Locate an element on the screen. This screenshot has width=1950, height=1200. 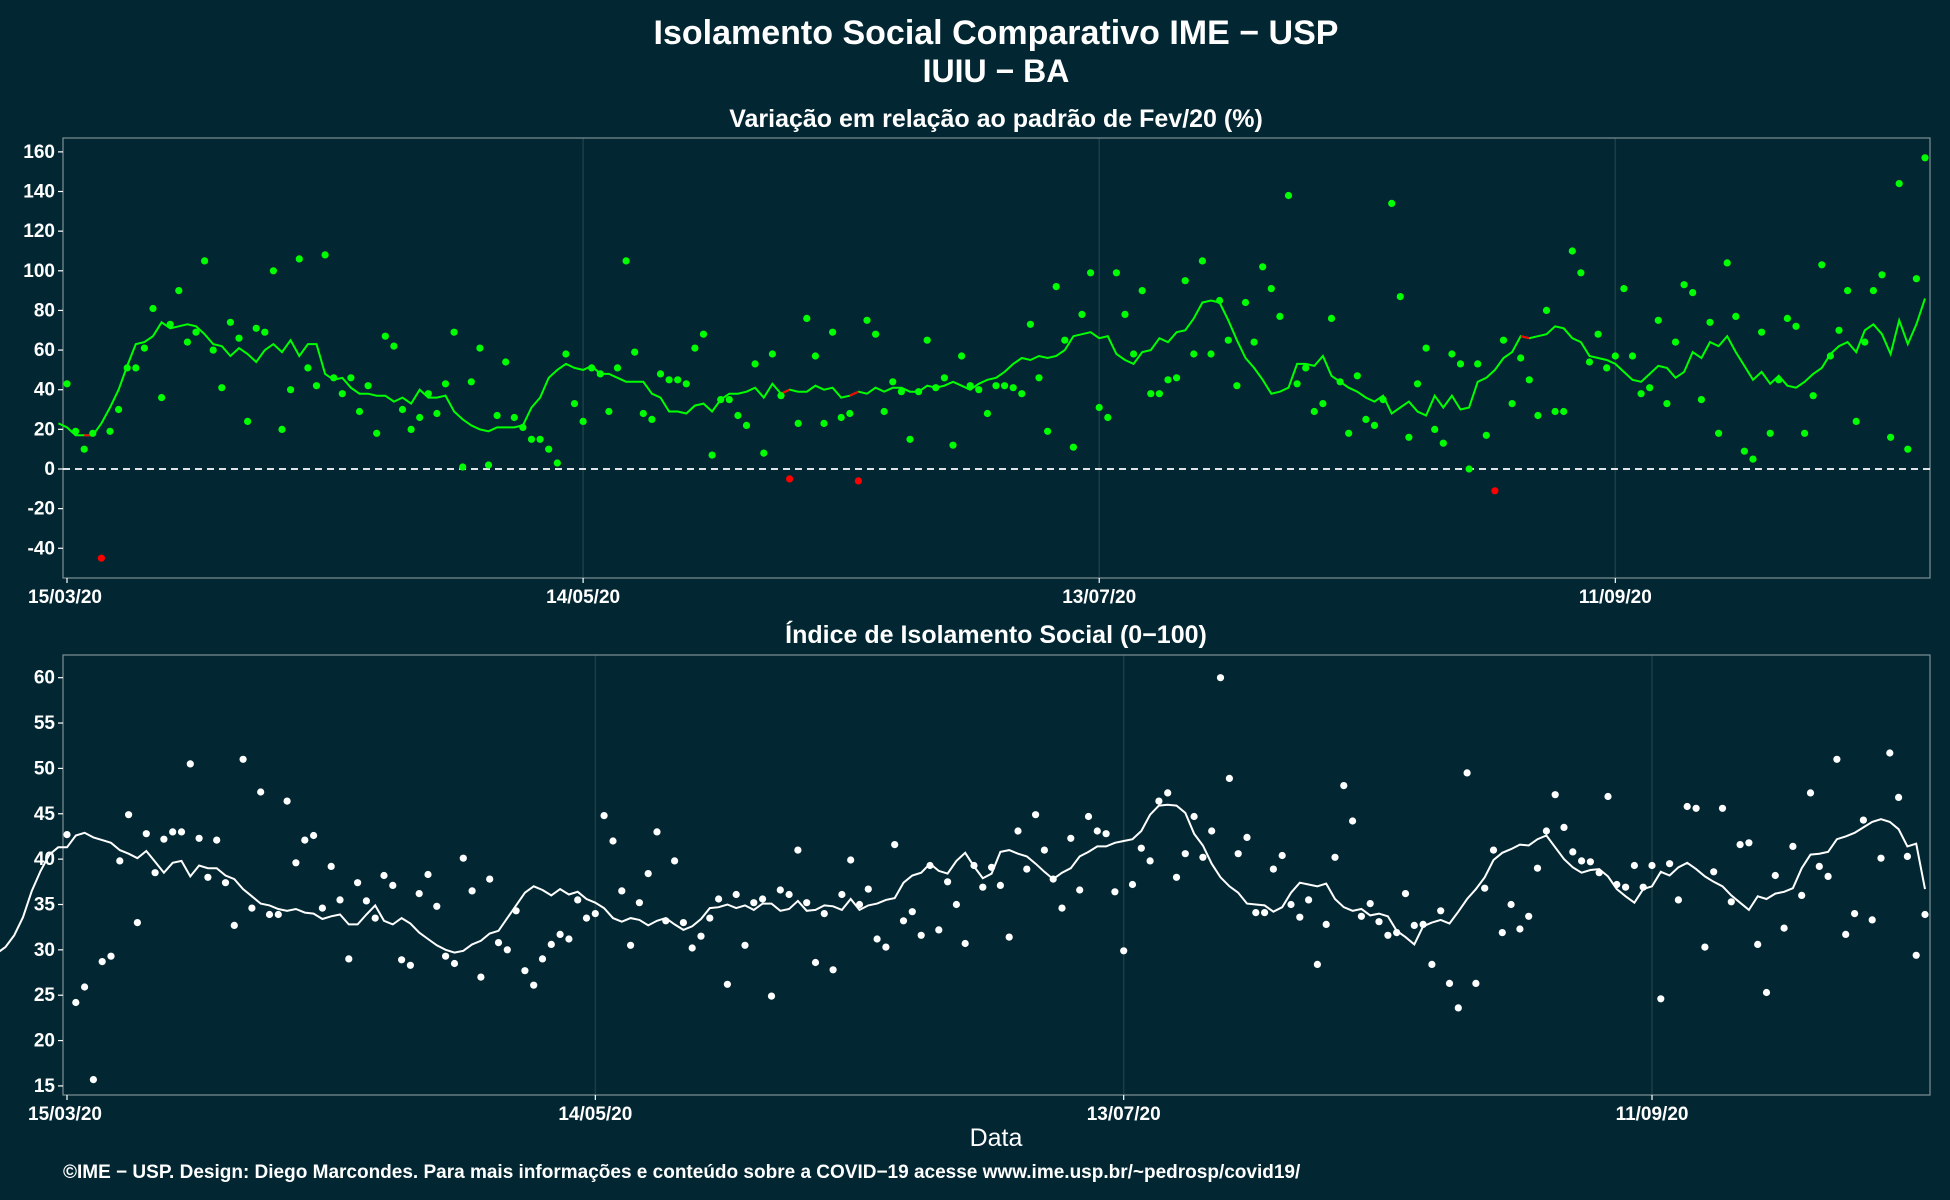
y-tick-label: 25 is located at coordinates (45, 995).